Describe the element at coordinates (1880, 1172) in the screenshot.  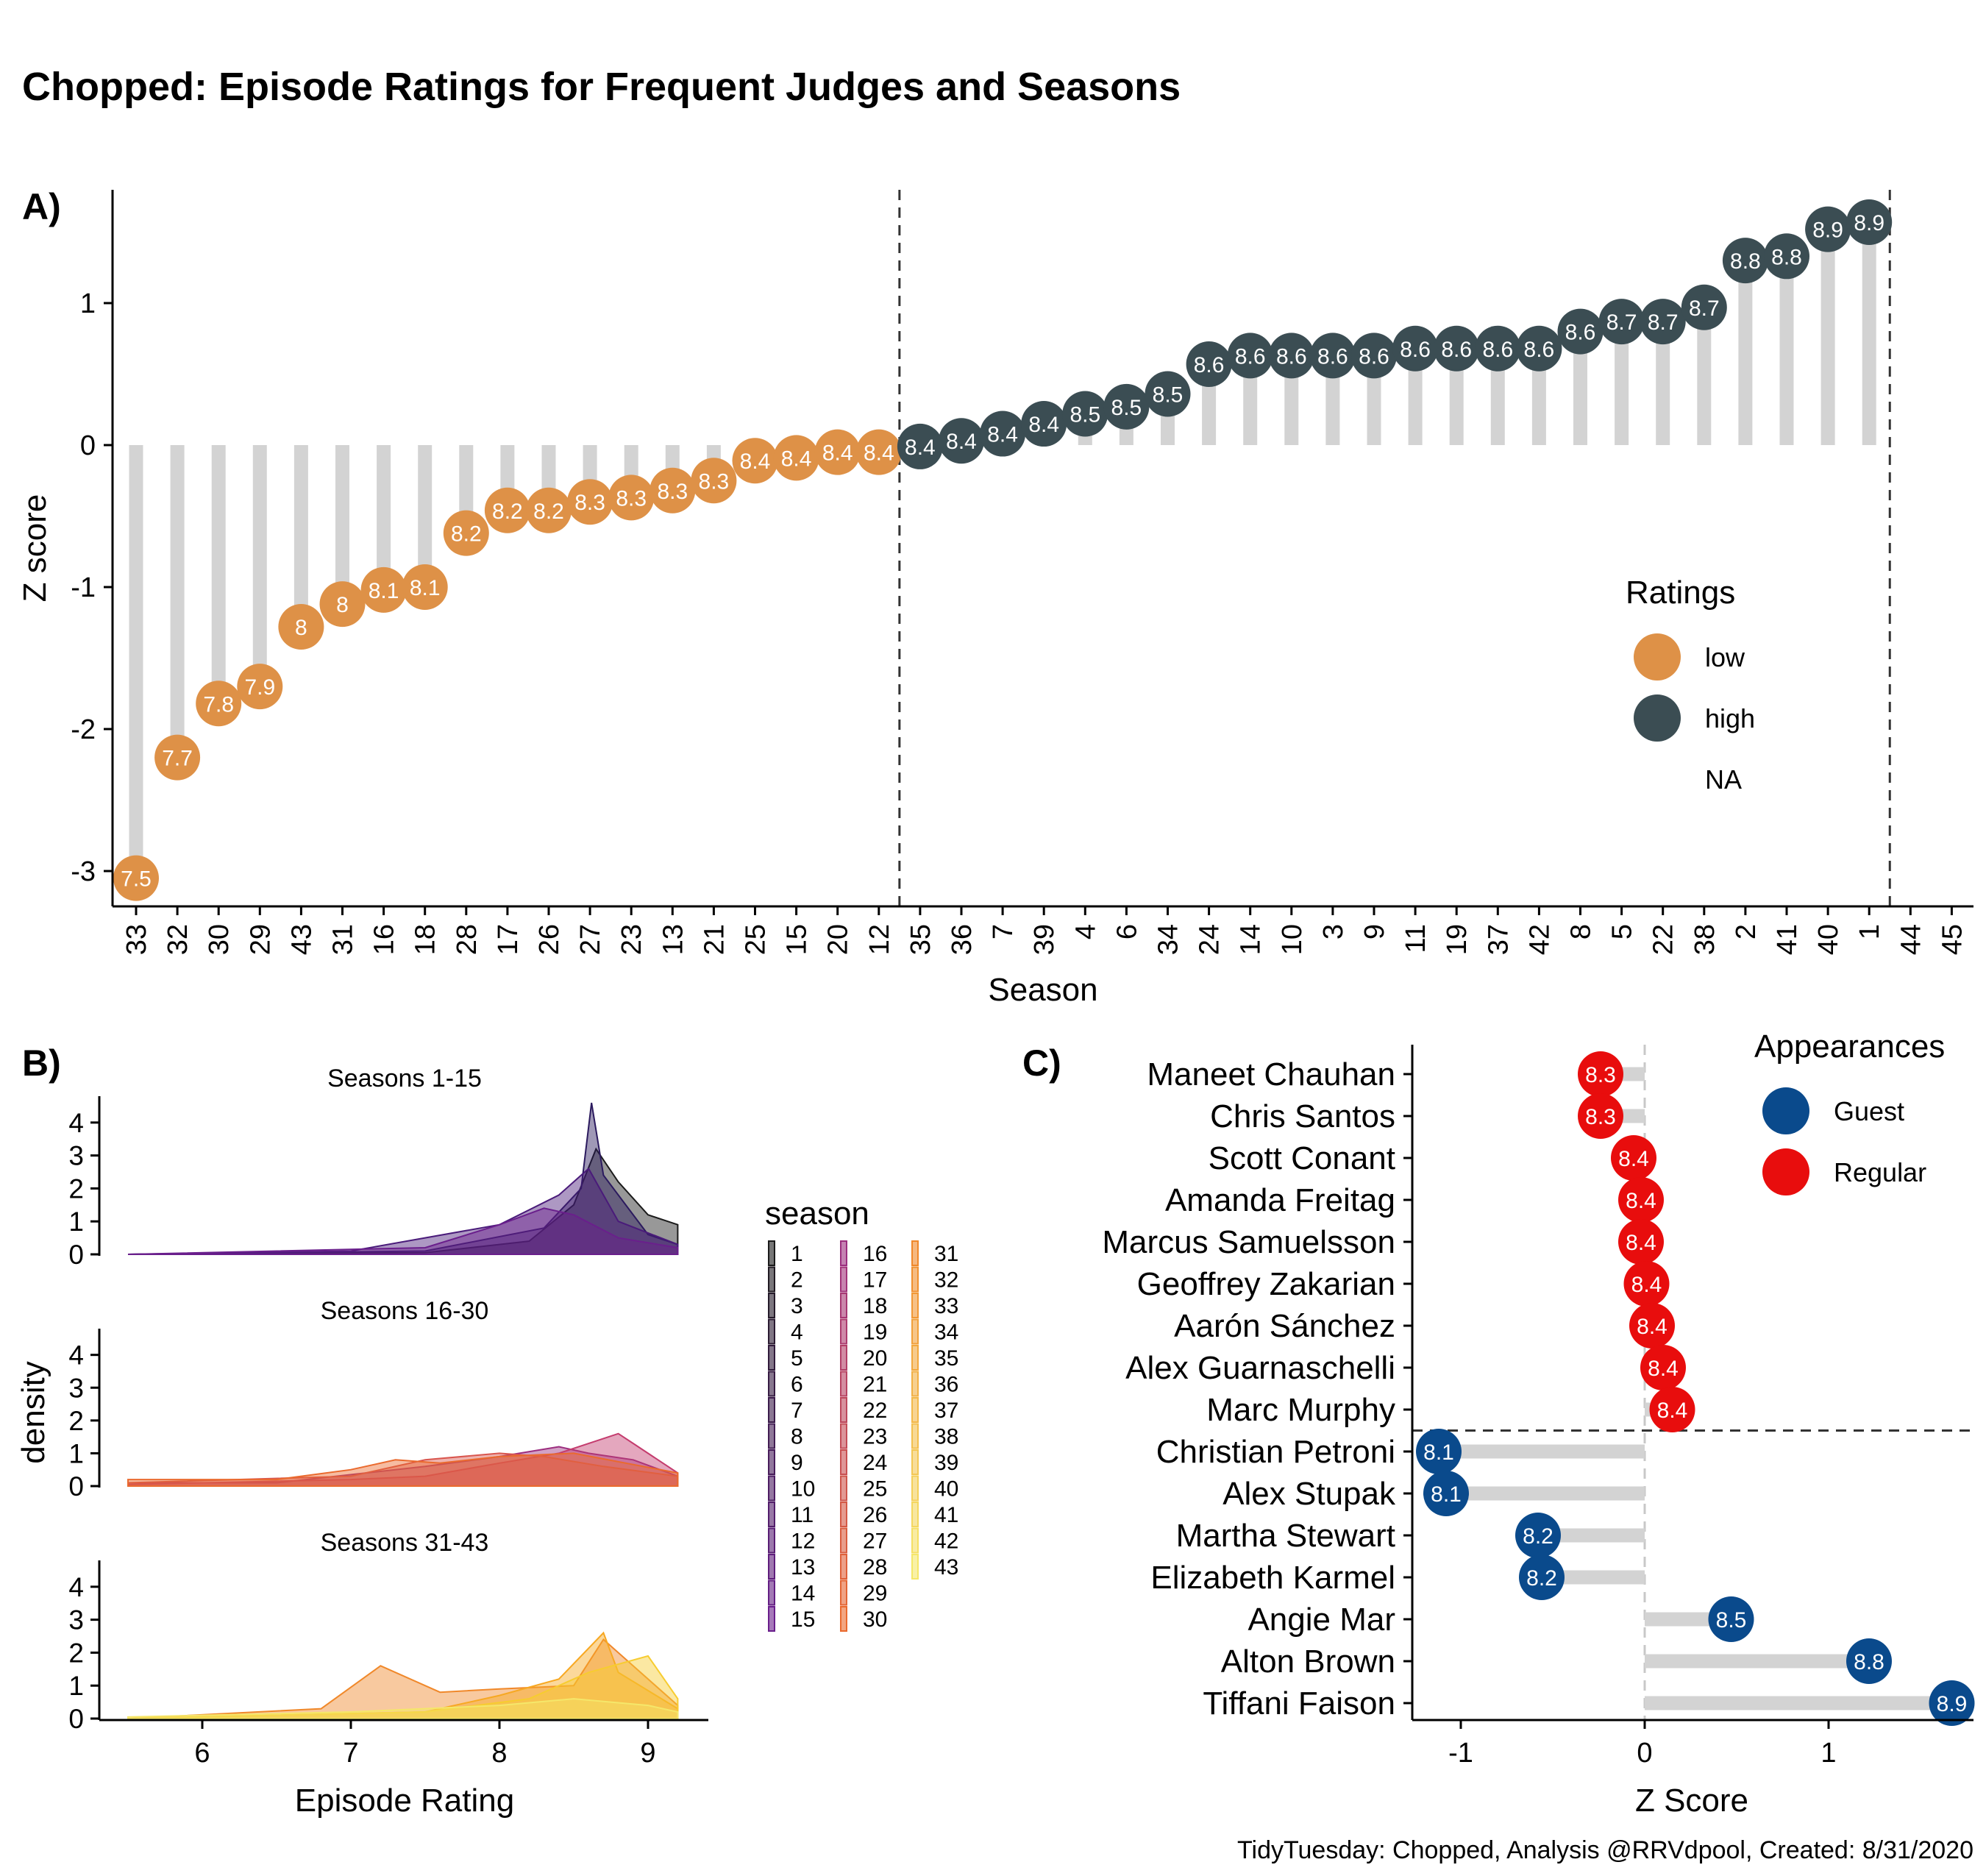
I see `legend-label-regular: Regular` at that location.